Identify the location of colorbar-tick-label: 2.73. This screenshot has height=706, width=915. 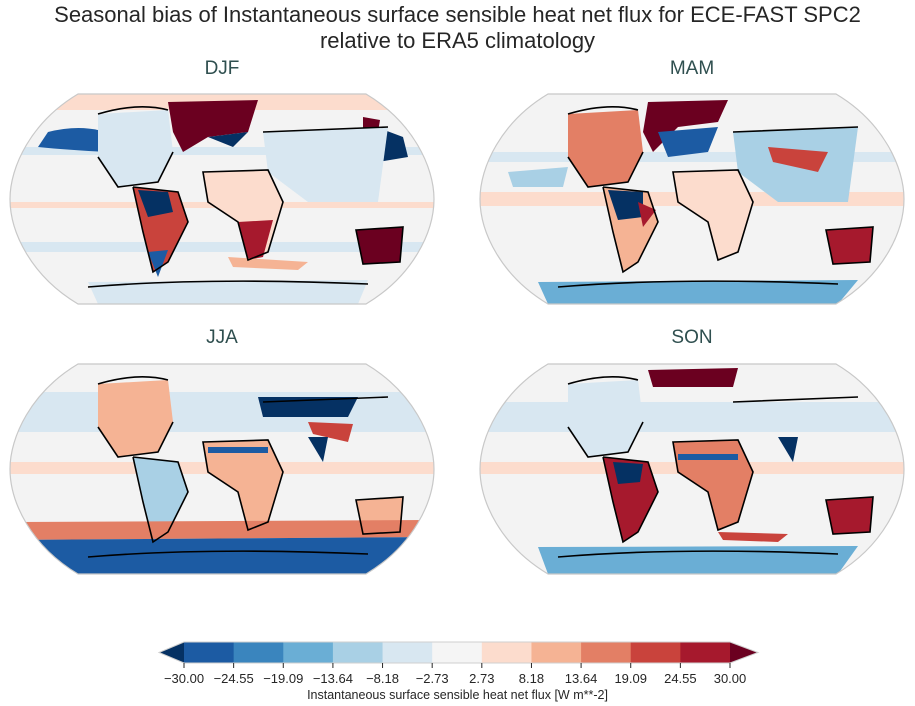
(482, 678).